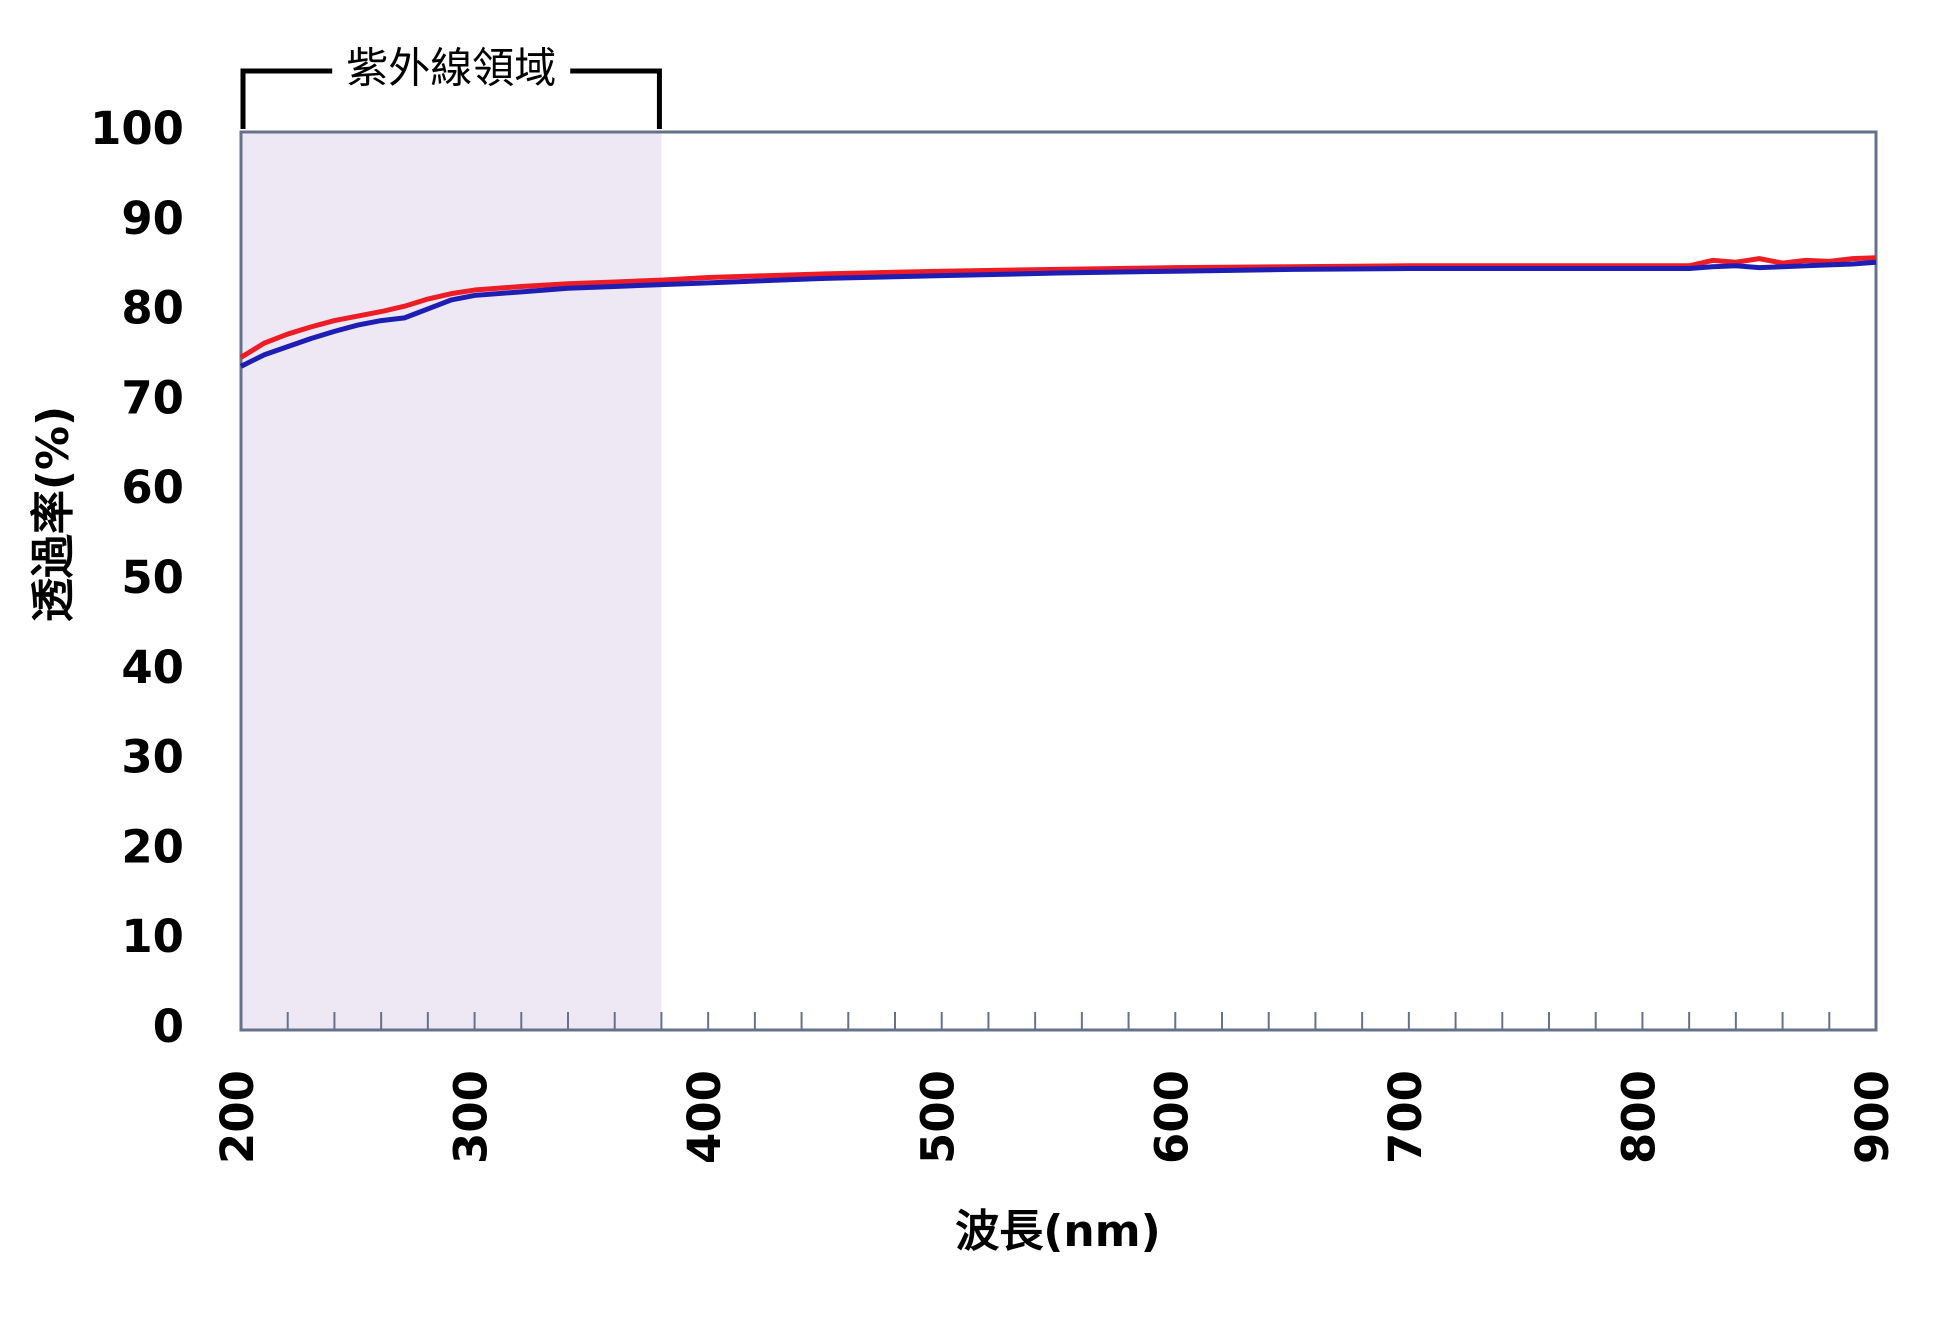  Describe the element at coordinates (152, 218) in the screenshot. I see `y-tick-label: 90` at that location.